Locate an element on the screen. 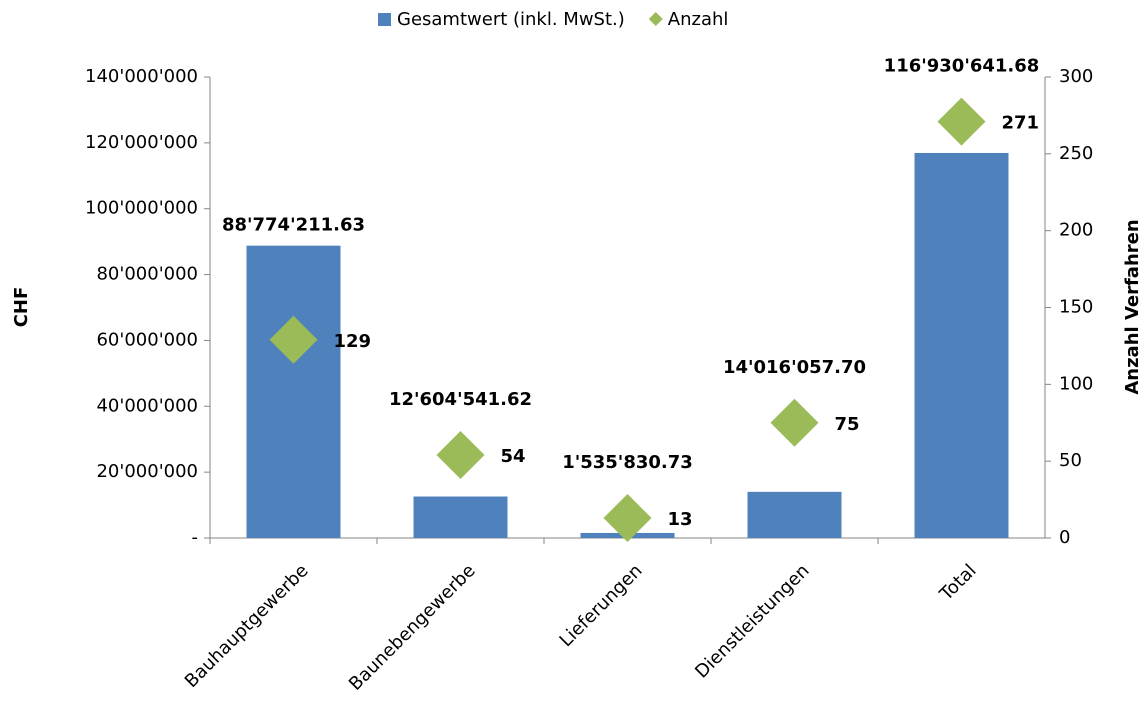  point-value-label: 54 is located at coordinates (513, 456).